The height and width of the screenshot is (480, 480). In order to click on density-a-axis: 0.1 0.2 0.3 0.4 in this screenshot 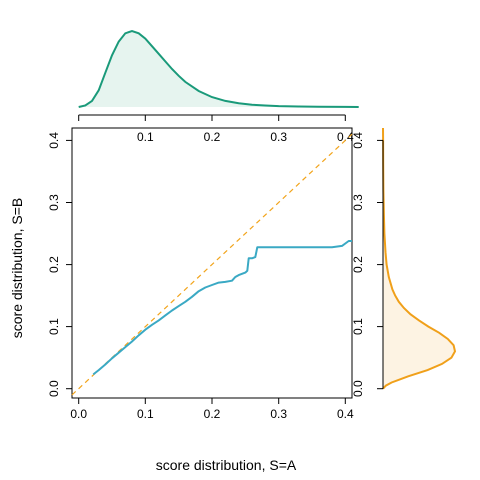, I will do `click(216, 129)`.